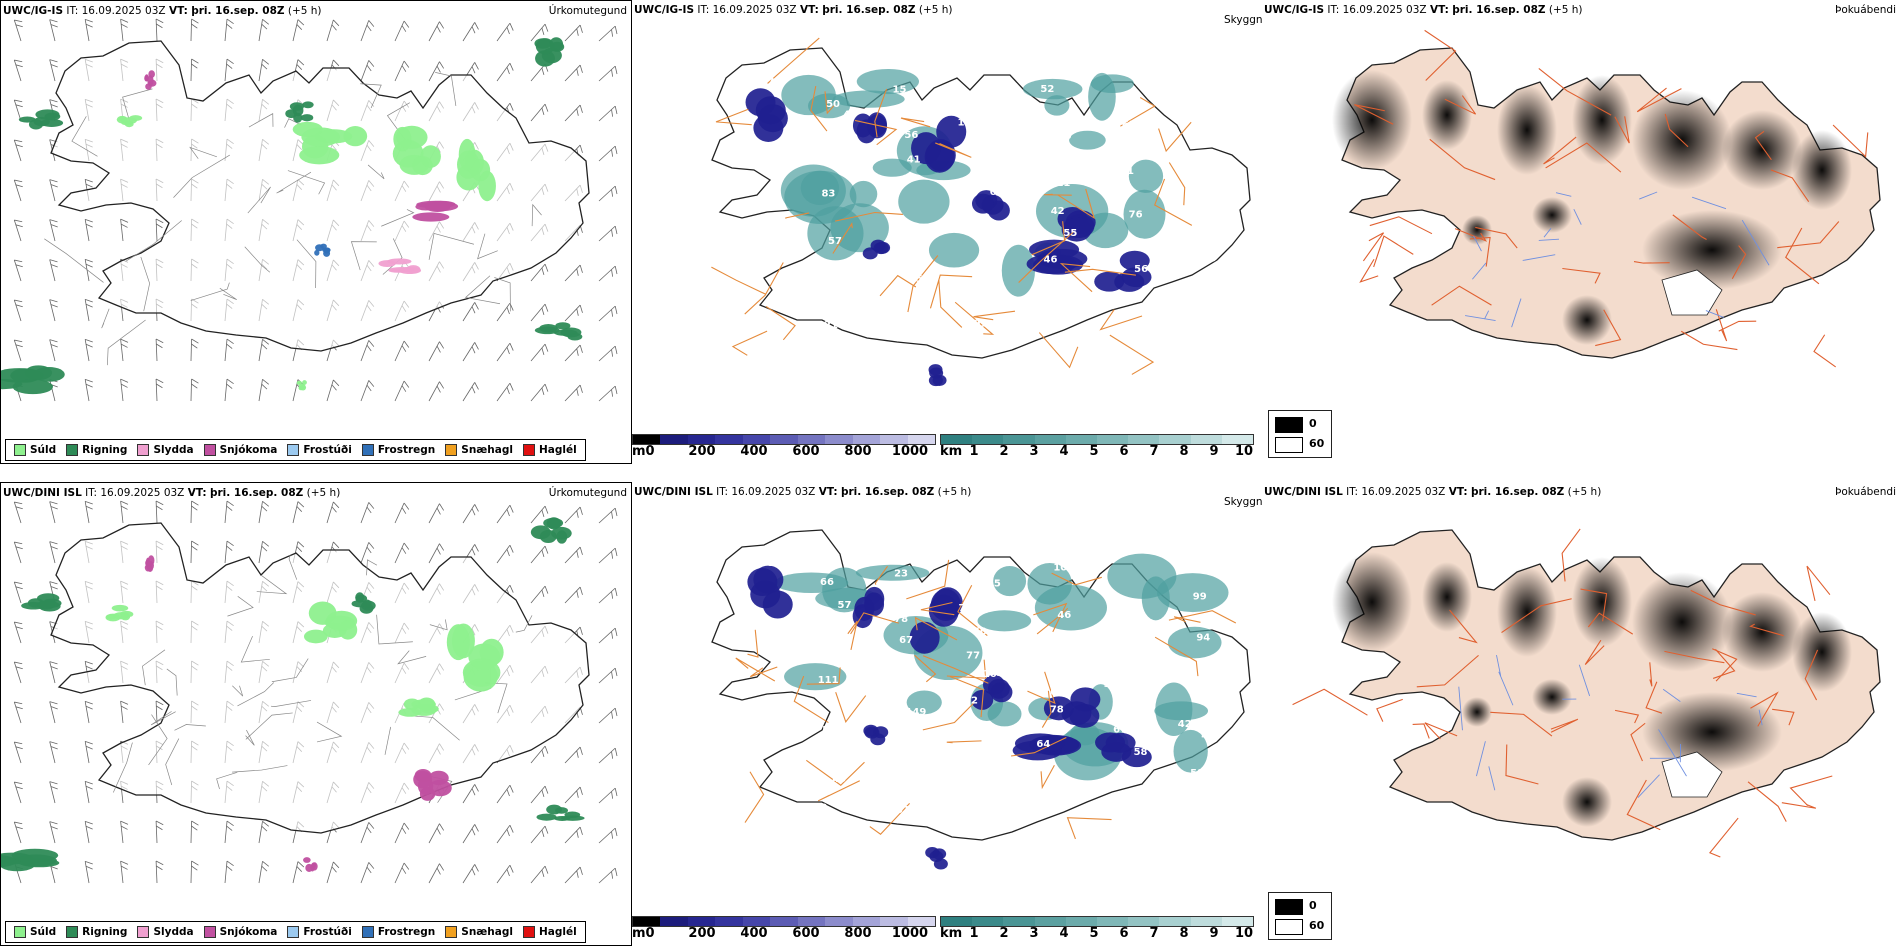 The height and width of the screenshot is (950, 1900). I want to click on fog-shading, so click(1592, 689).